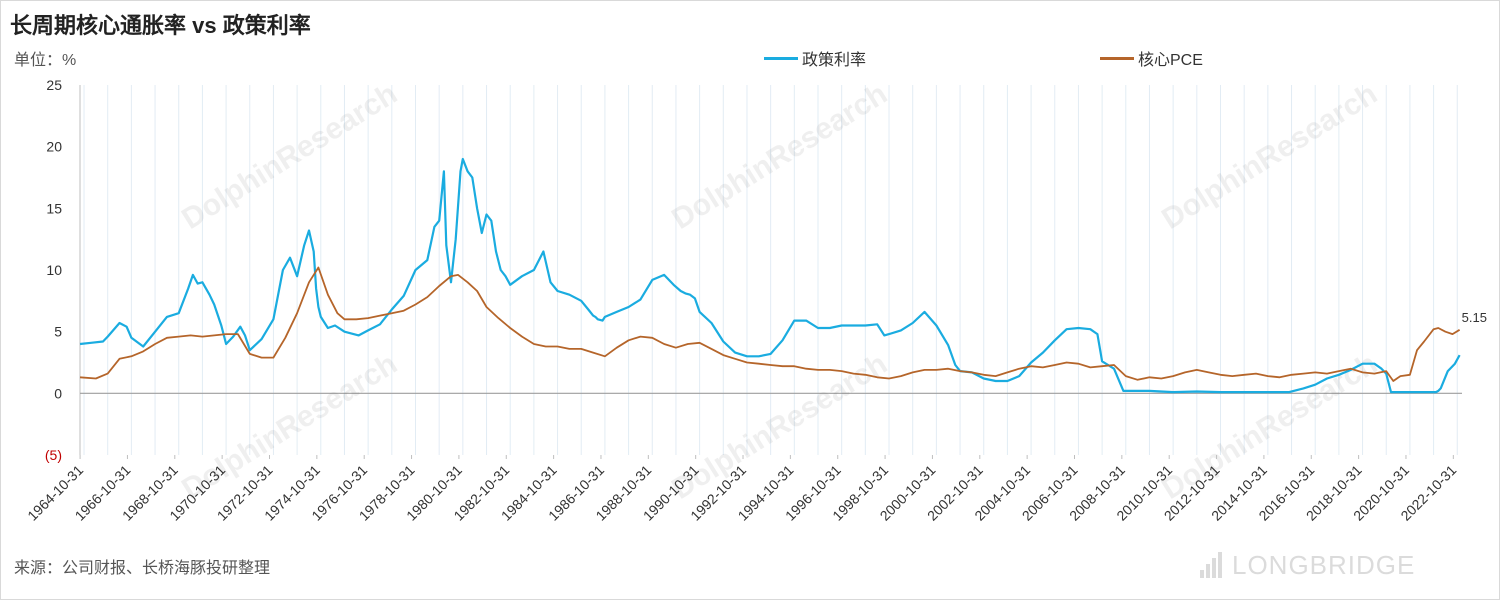 The height and width of the screenshot is (600, 1500). What do you see at coordinates (58, 393) in the screenshot?
I see `y-tick-label: 0` at bounding box center [58, 393].